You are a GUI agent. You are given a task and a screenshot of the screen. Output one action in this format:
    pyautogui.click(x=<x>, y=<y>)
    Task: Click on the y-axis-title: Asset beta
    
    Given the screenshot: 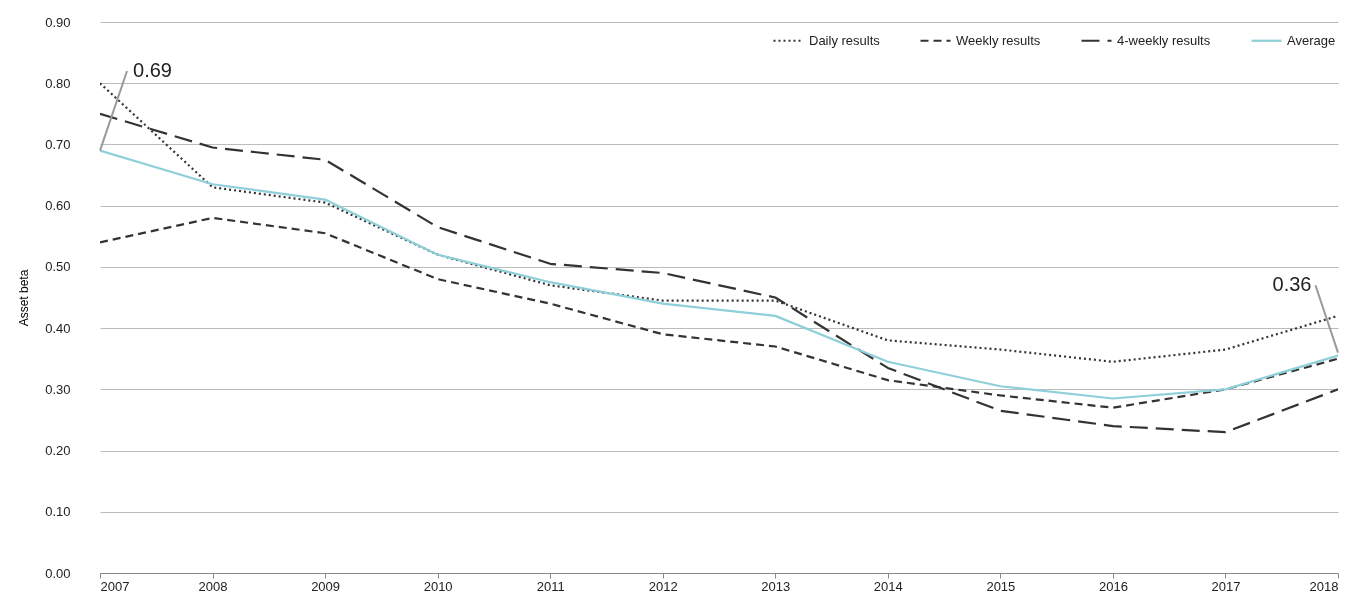 What is the action you would take?
    pyautogui.click(x=24, y=298)
    